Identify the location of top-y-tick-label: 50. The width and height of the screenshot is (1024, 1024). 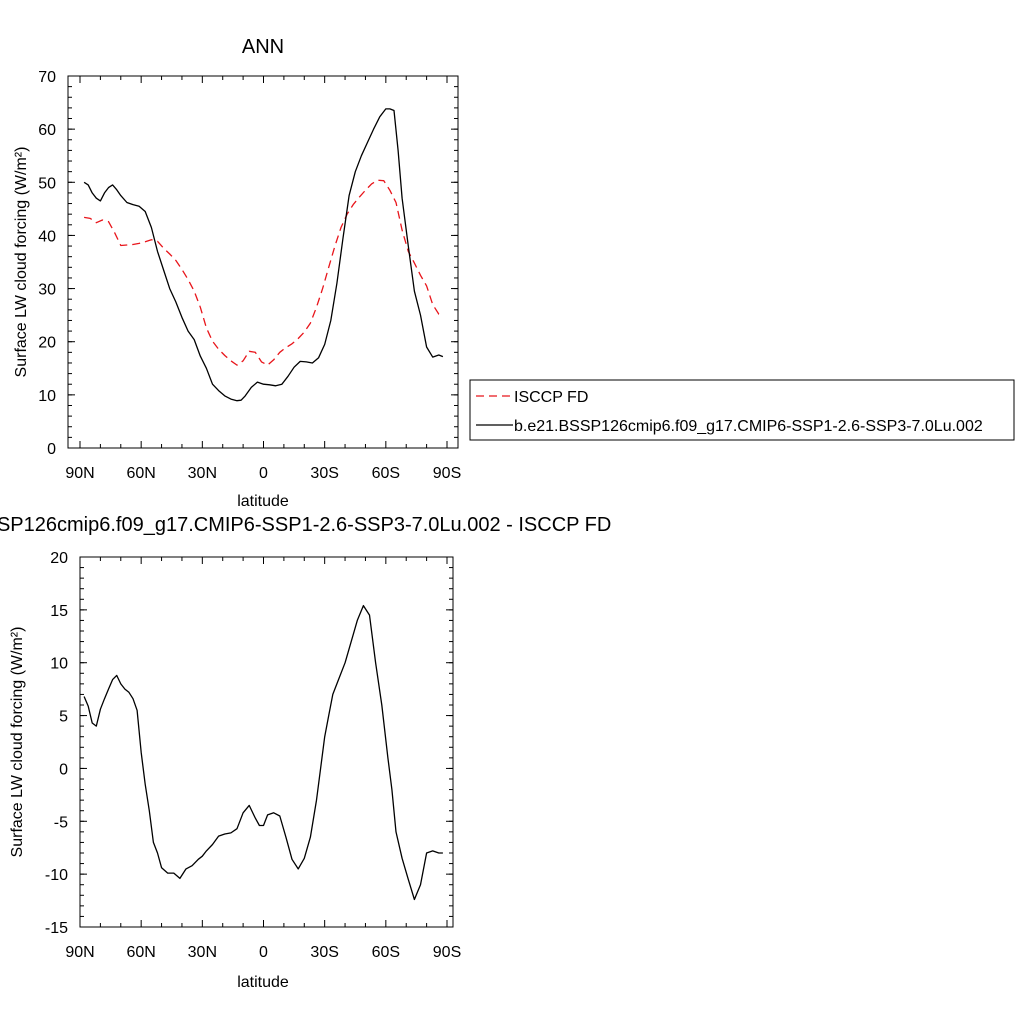
(47, 183).